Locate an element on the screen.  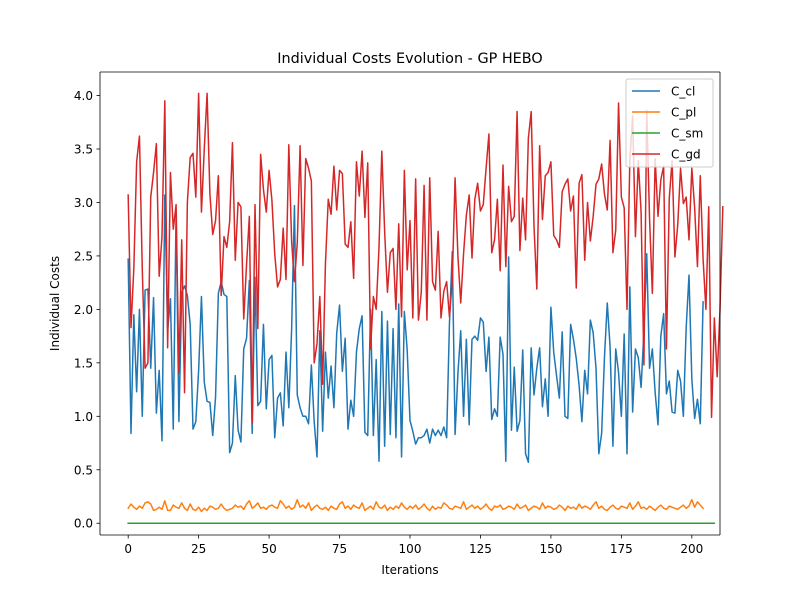
y-tick-label: 0.5 is located at coordinates (83, 470).